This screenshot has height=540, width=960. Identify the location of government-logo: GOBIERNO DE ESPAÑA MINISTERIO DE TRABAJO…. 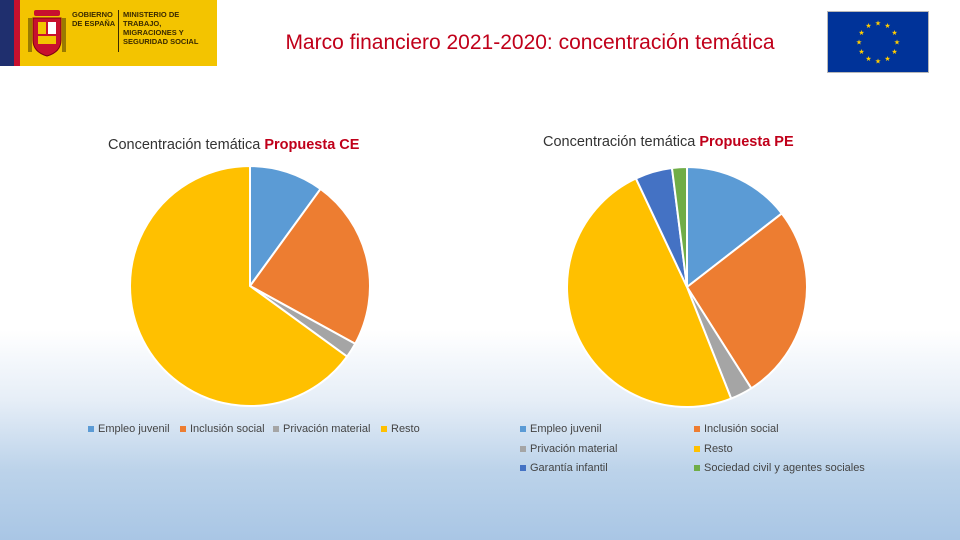
(108, 33).